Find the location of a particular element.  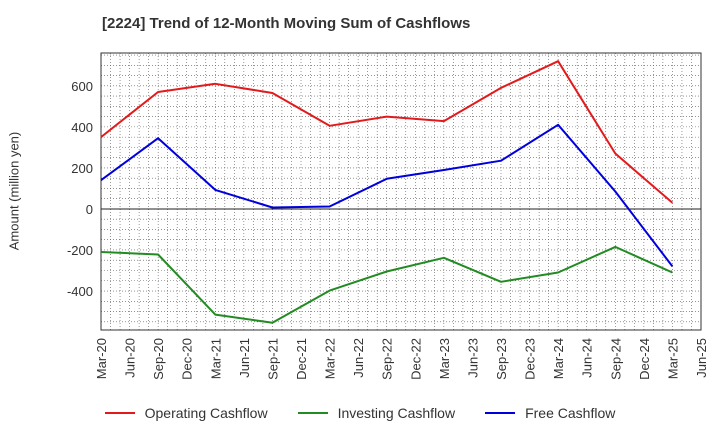

x-tick-label: Jun-21 is located at coordinates (244, 358).